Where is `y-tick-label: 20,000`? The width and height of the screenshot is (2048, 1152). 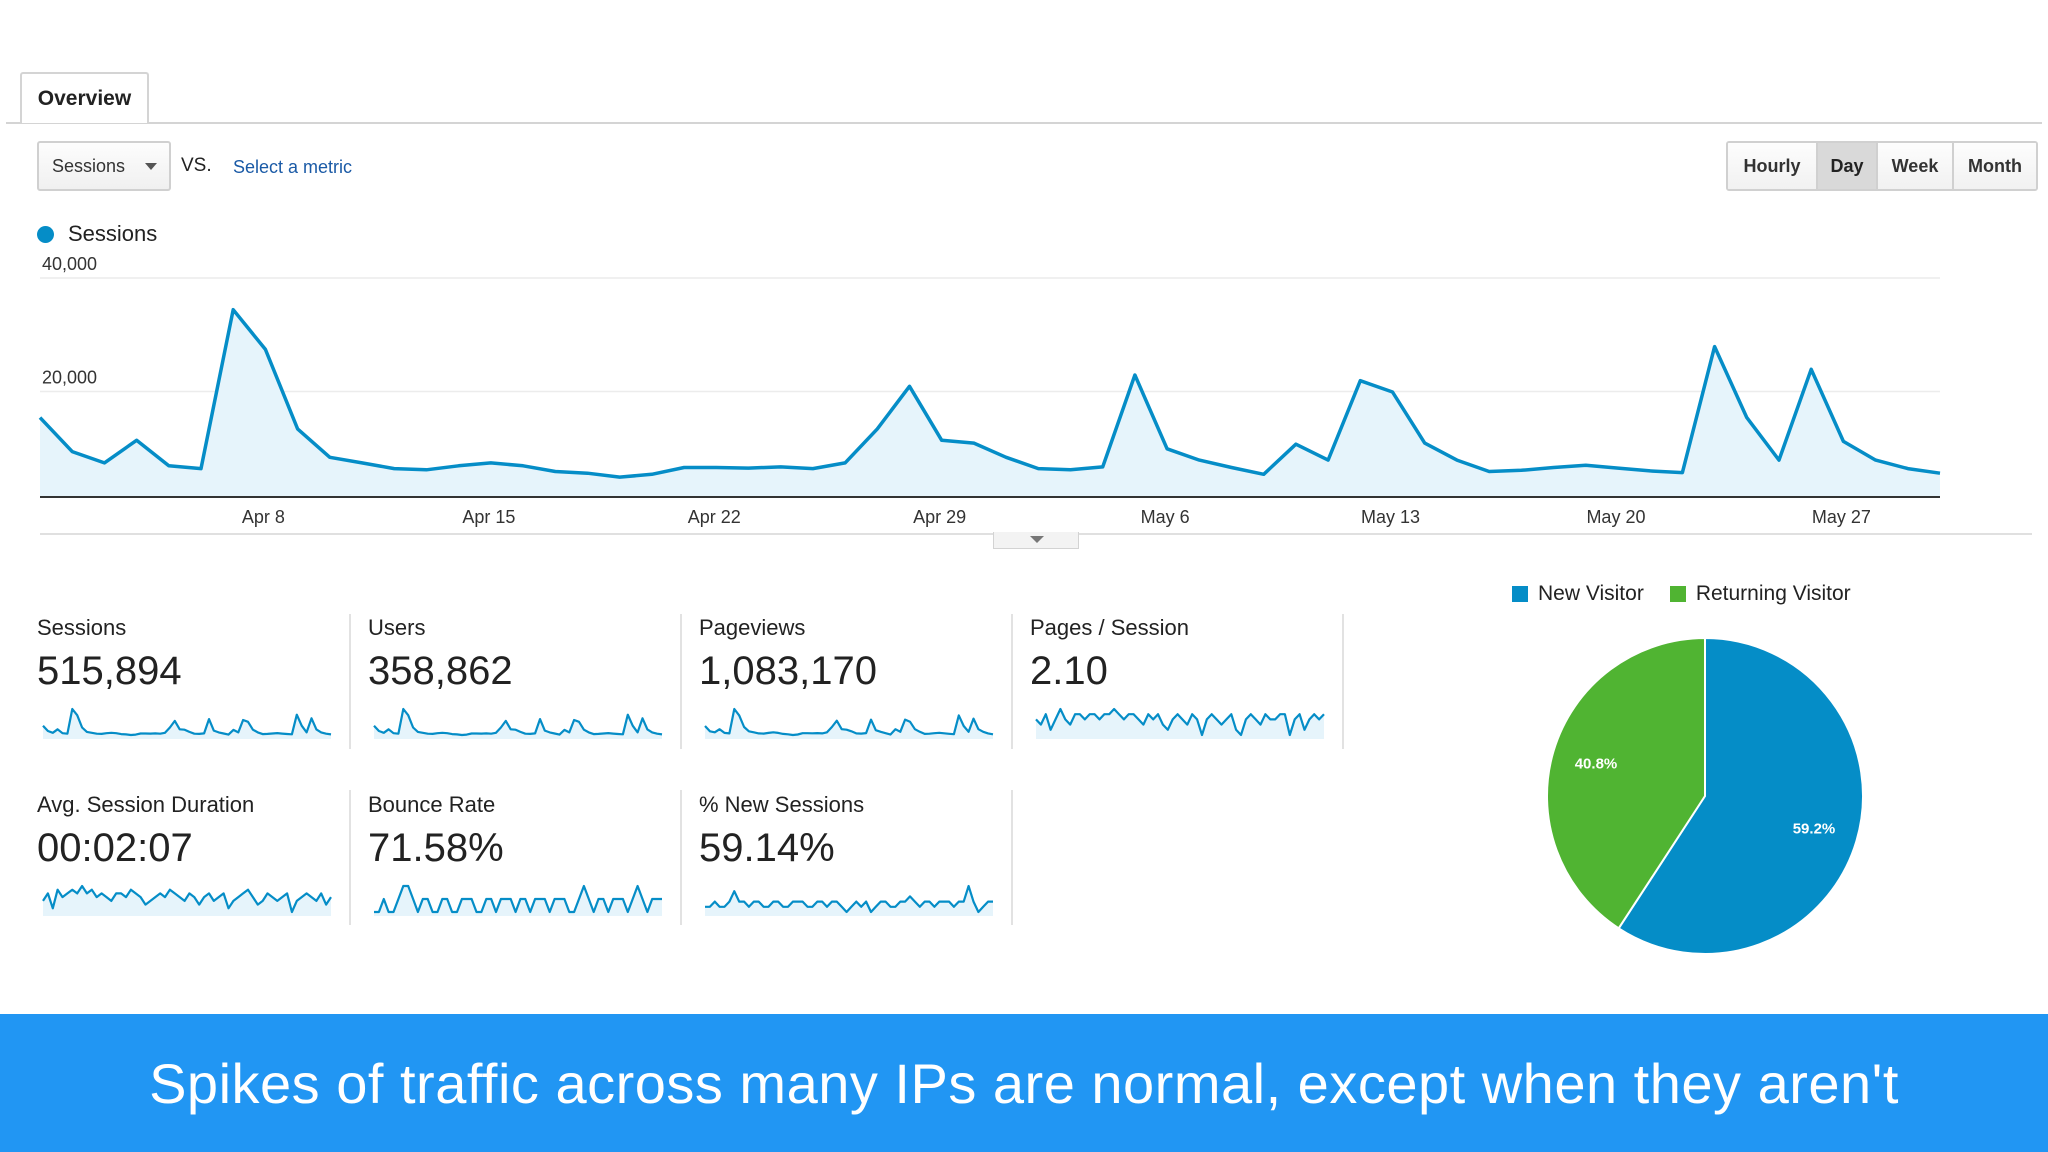 y-tick-label: 20,000 is located at coordinates (69, 378).